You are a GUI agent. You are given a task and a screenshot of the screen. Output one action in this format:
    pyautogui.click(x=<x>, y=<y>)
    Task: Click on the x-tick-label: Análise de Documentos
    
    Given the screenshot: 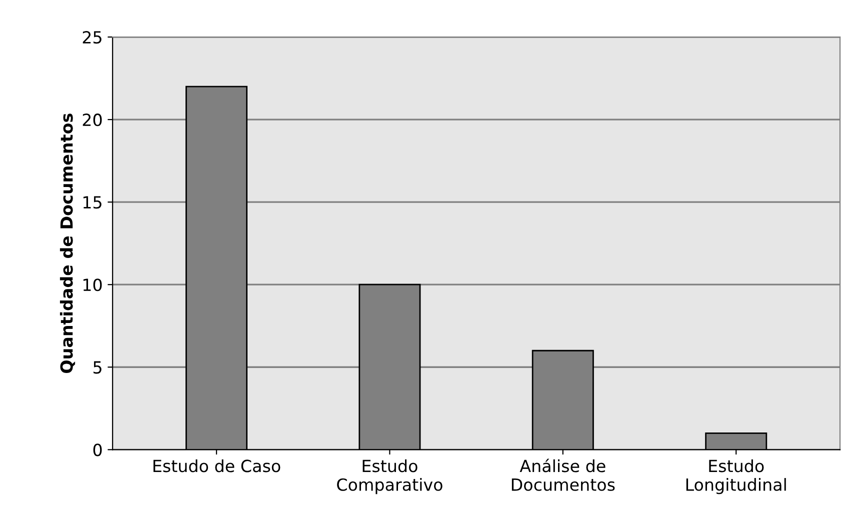 What is the action you would take?
    pyautogui.click(x=563, y=474)
    